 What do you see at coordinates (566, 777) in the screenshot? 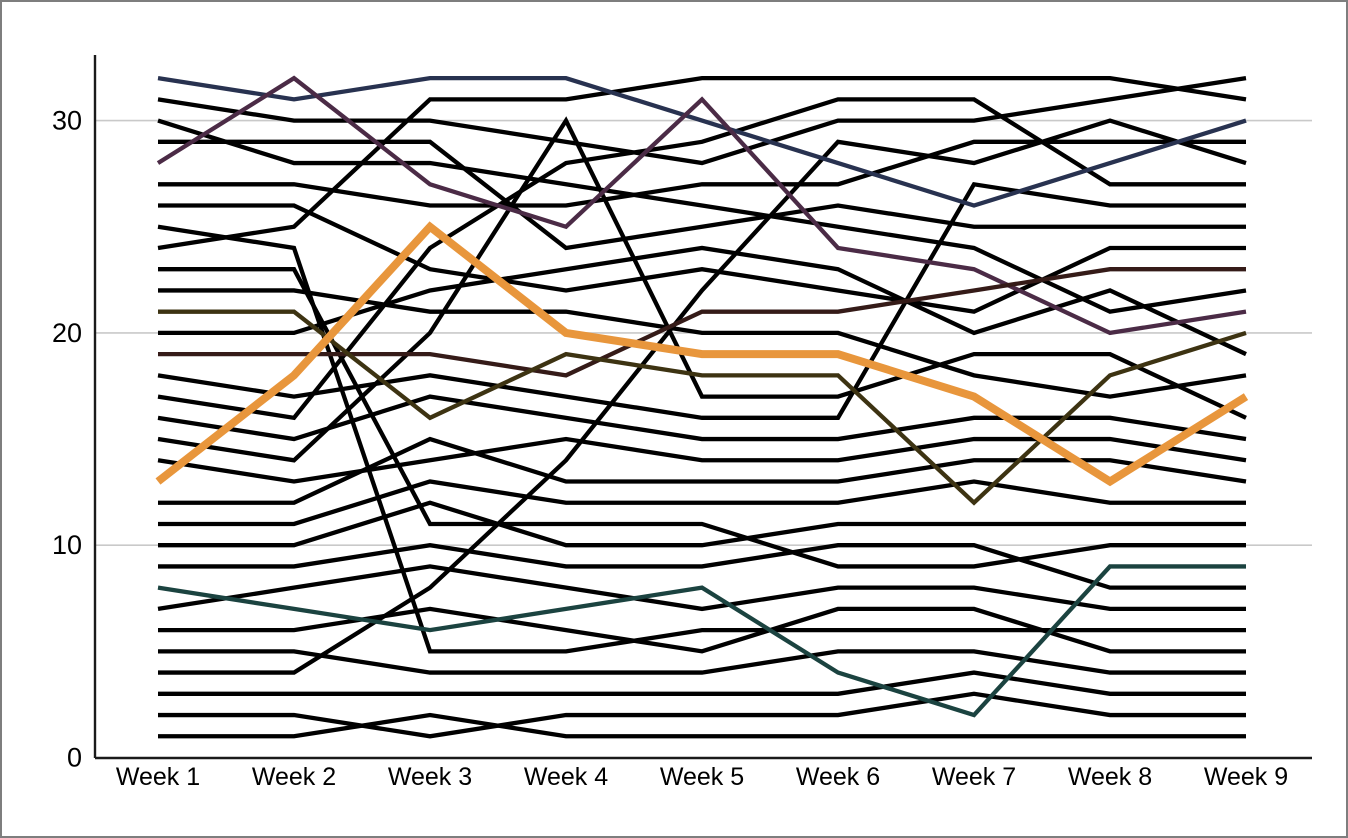
I see `x-axis-label: Week 4` at bounding box center [566, 777].